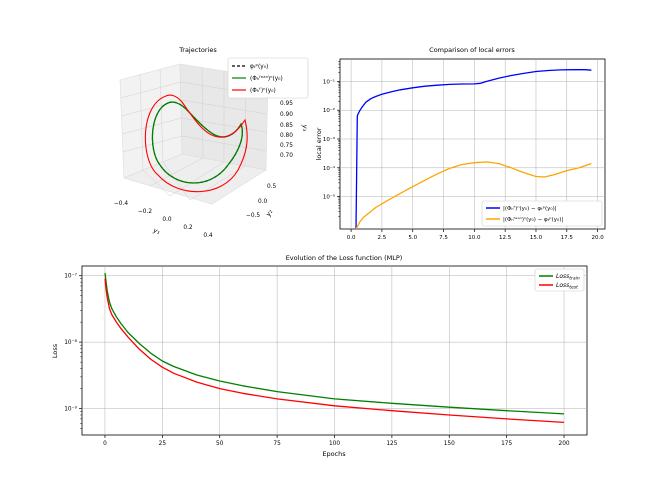  What do you see at coordinates (536, 238) in the screenshot?
I see `local-errors-xtick-label: 15.0` at bounding box center [536, 238].